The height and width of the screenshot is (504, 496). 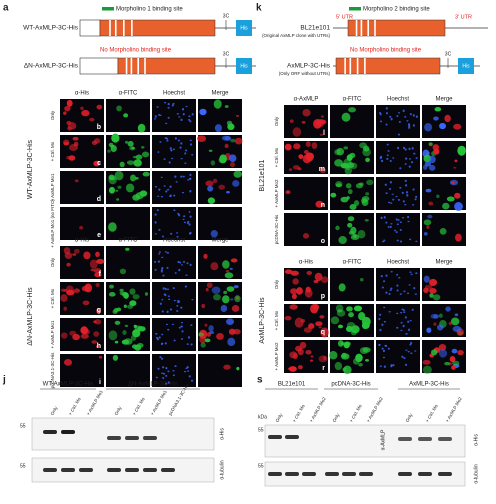 I want to click on row-letter: e, so click(x=99, y=235).